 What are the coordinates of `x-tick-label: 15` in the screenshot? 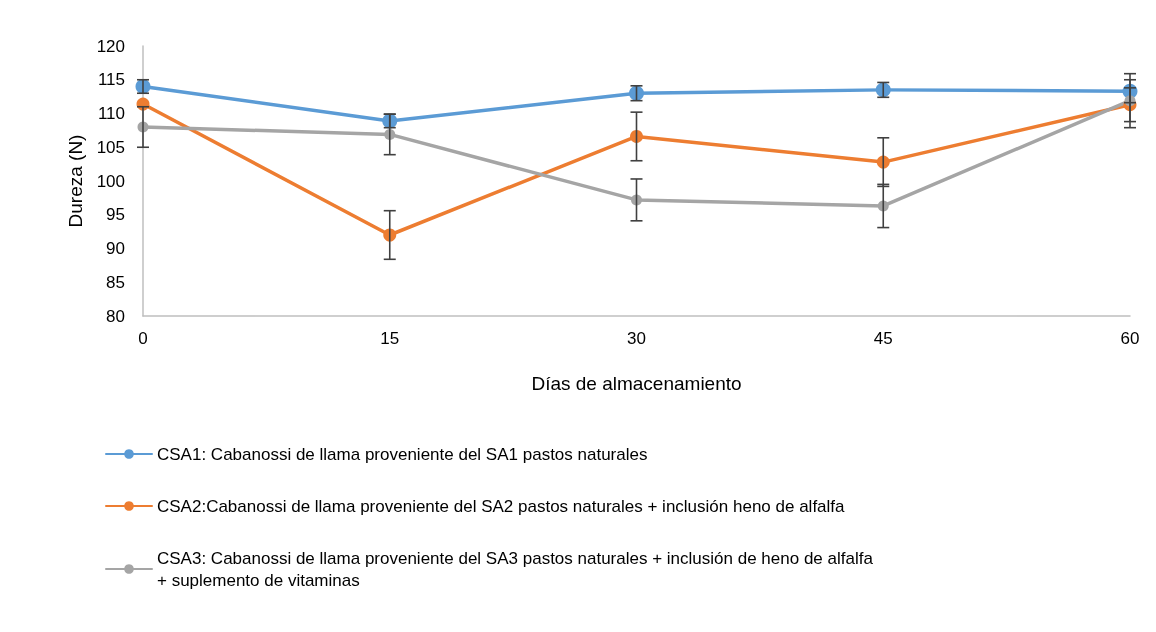 It's located at (390, 338).